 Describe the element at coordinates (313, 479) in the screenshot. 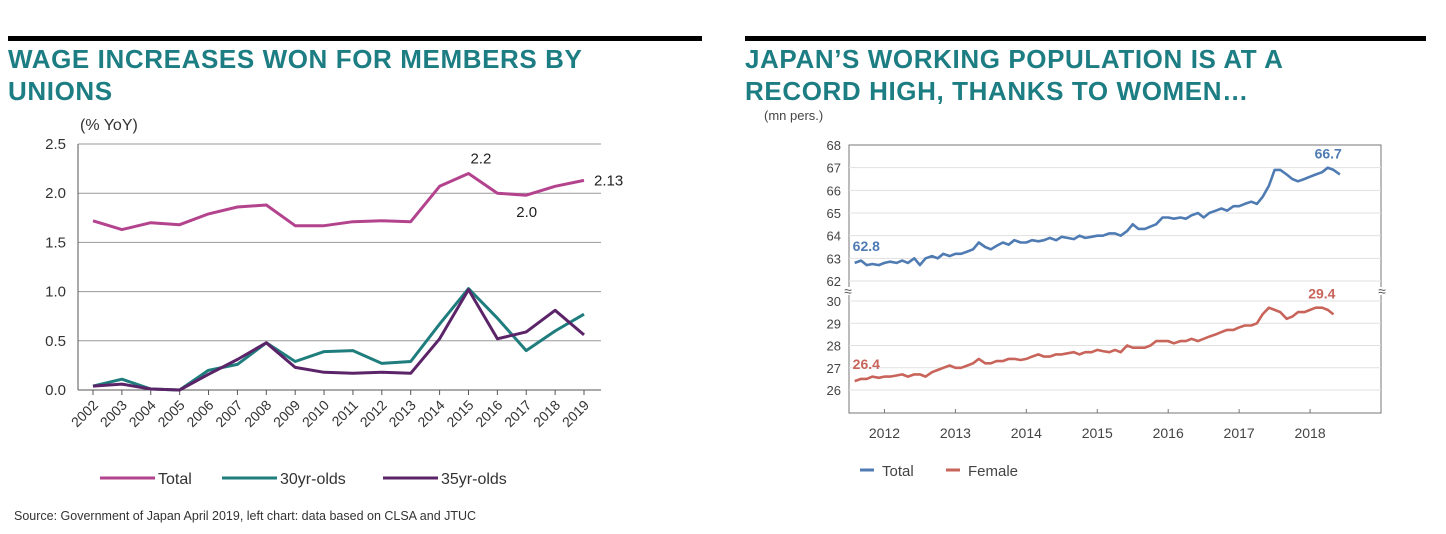

I see `legend-label: 30yr-olds` at that location.